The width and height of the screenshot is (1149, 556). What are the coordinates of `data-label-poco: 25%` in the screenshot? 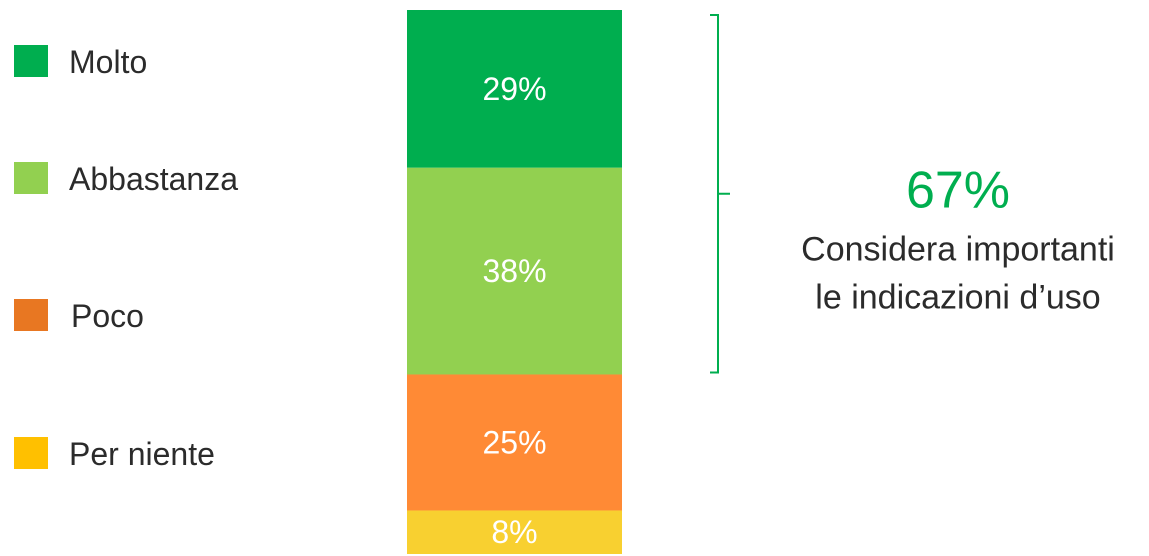 It's located at (514, 442).